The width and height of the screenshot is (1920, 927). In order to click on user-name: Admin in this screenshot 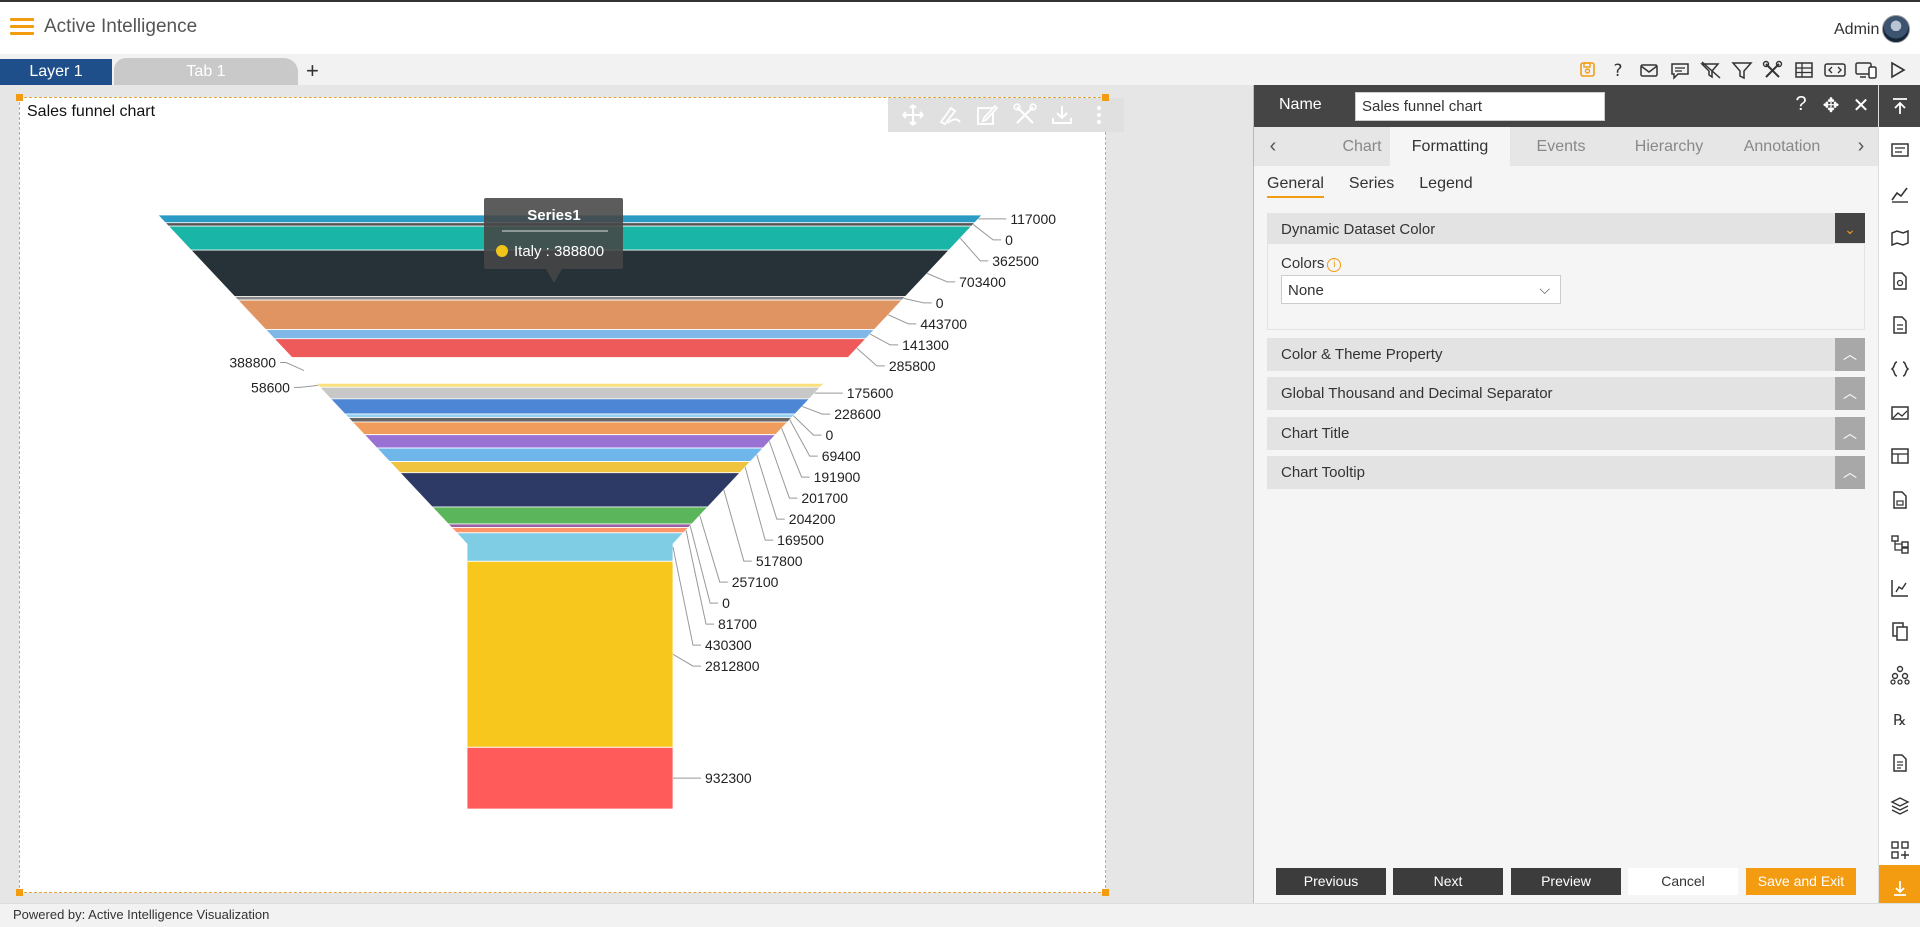, I will do `click(1857, 29)`.